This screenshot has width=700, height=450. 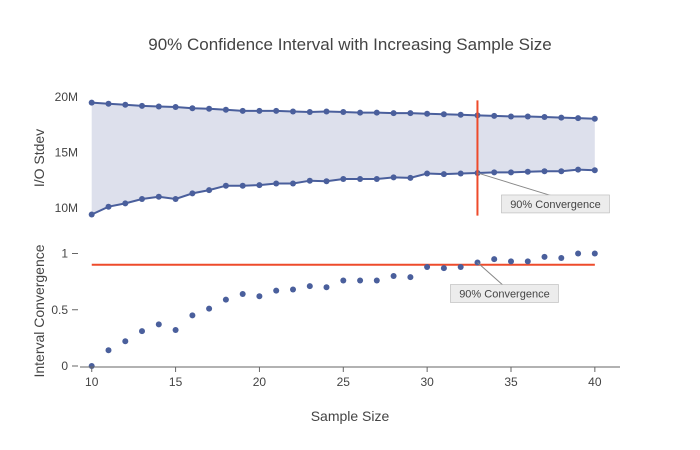 What do you see at coordinates (260, 382) in the screenshot?
I see `x-tick-label: 20` at bounding box center [260, 382].